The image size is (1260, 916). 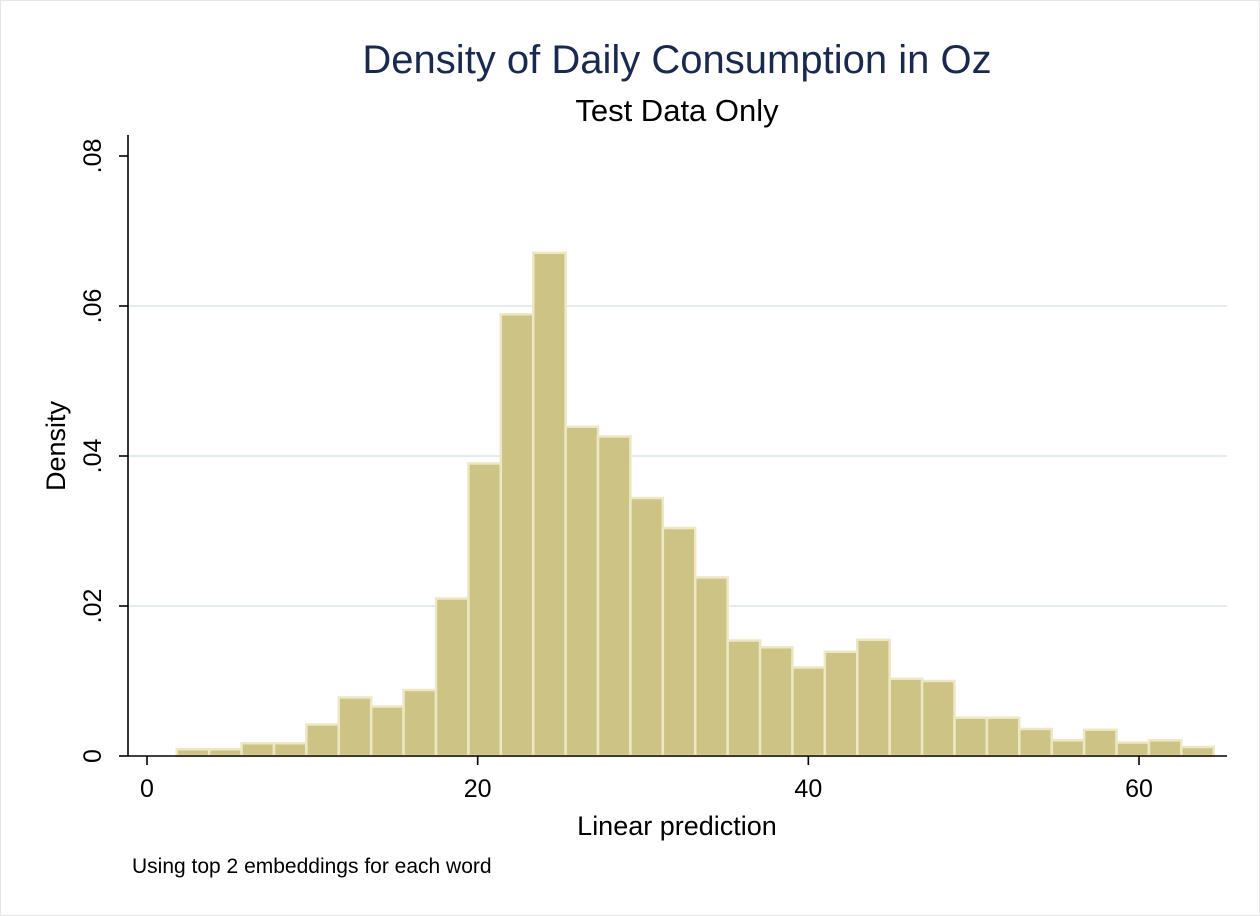 What do you see at coordinates (478, 789) in the screenshot?
I see `x-tick-label-1: 20` at bounding box center [478, 789].